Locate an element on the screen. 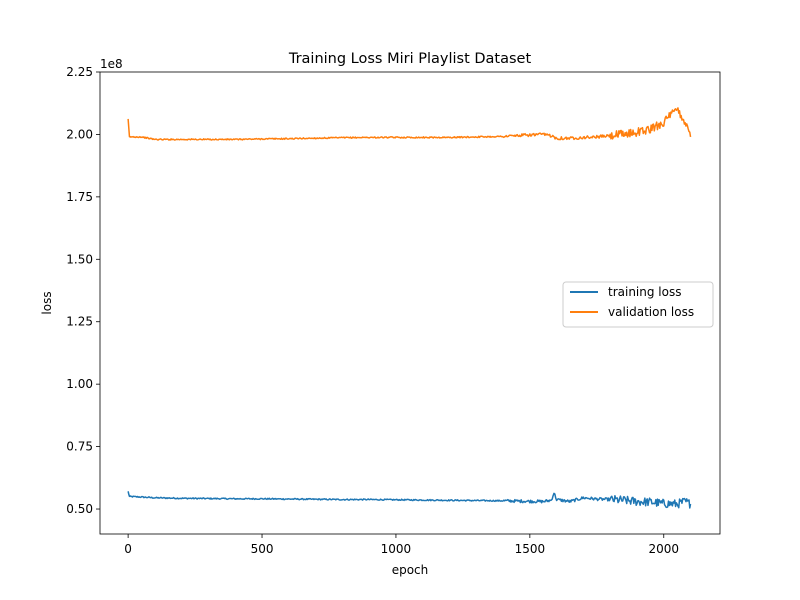 This screenshot has height=600, width=800. y-axis-ticks: 0.50 0.75 1.00 1.25 1.50 1.75 2.00 2.25 is located at coordinates (83, 290).